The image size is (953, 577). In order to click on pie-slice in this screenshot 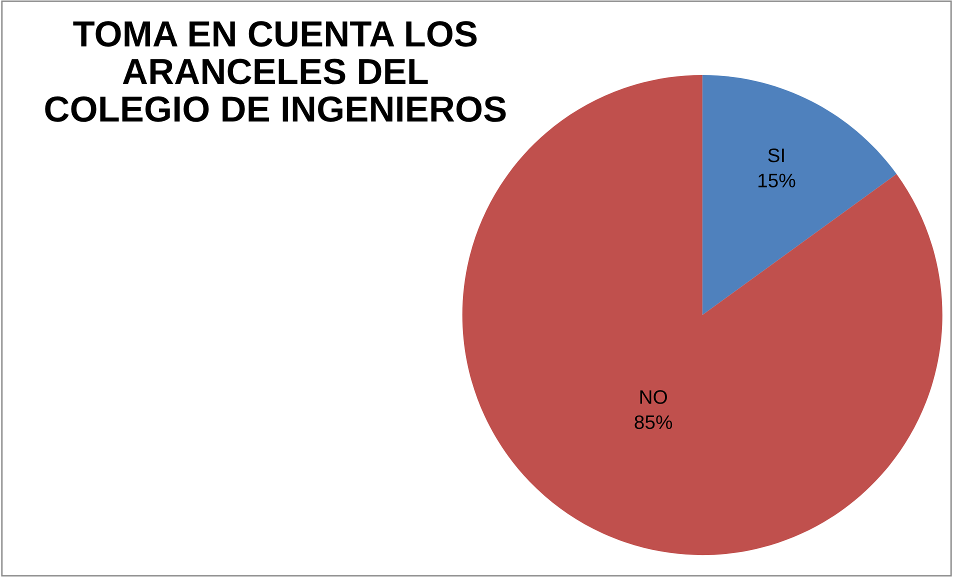, I will do `click(799, 195)`.